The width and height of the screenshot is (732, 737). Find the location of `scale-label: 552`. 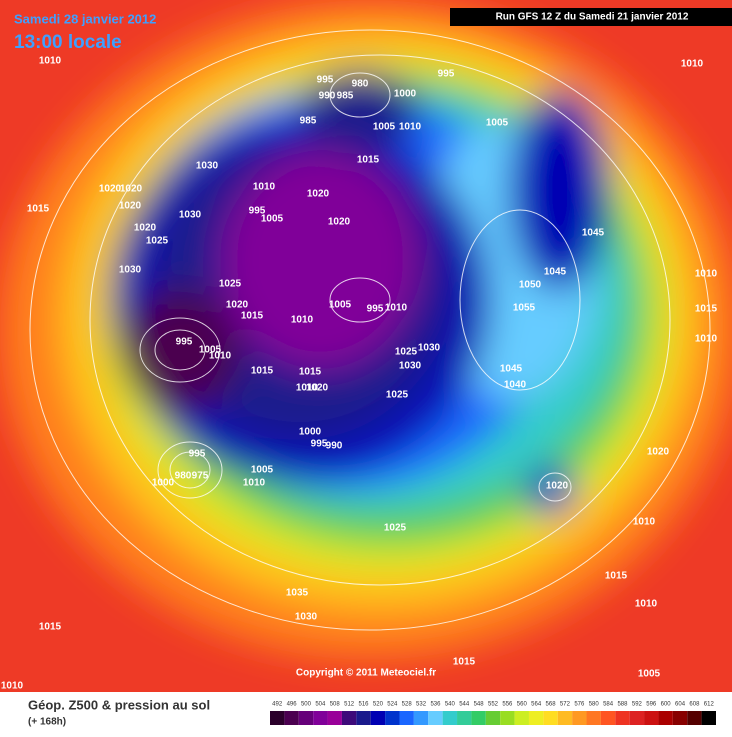

scale-label: 552 is located at coordinates (493, 705).